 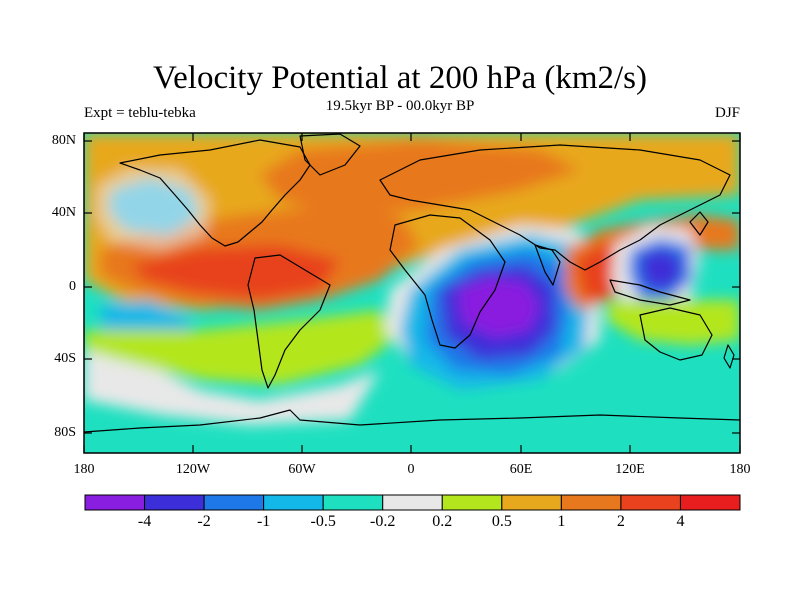 I want to click on y-tick-label: 80S, so click(x=65, y=432).